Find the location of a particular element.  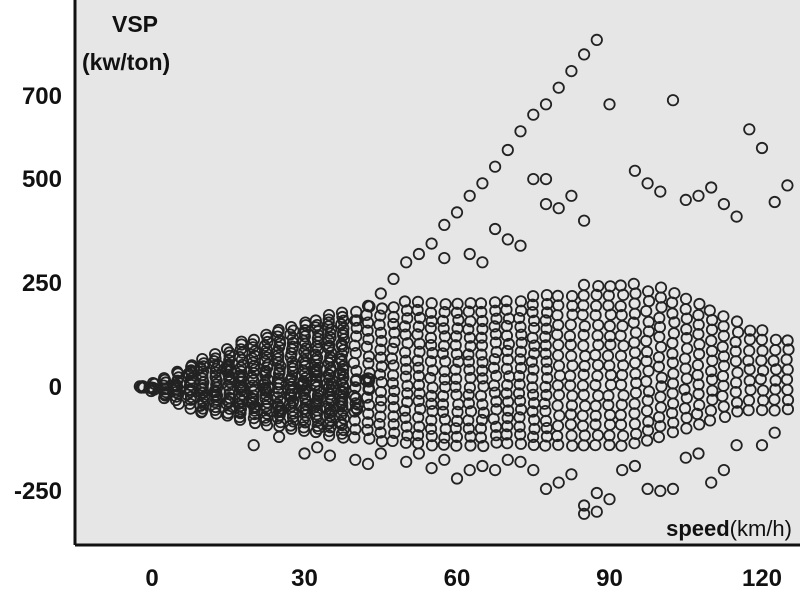

x-tick-labels: 0 30 60 90 120 is located at coordinates (463, 578).